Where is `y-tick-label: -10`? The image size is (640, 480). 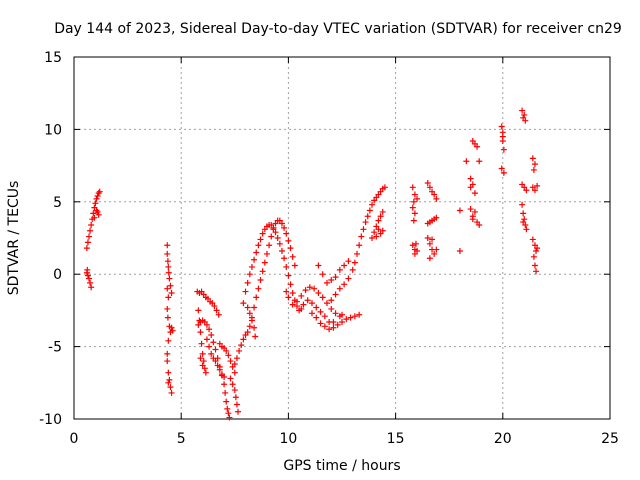
y-tick-label: -10 is located at coordinates (50, 420).